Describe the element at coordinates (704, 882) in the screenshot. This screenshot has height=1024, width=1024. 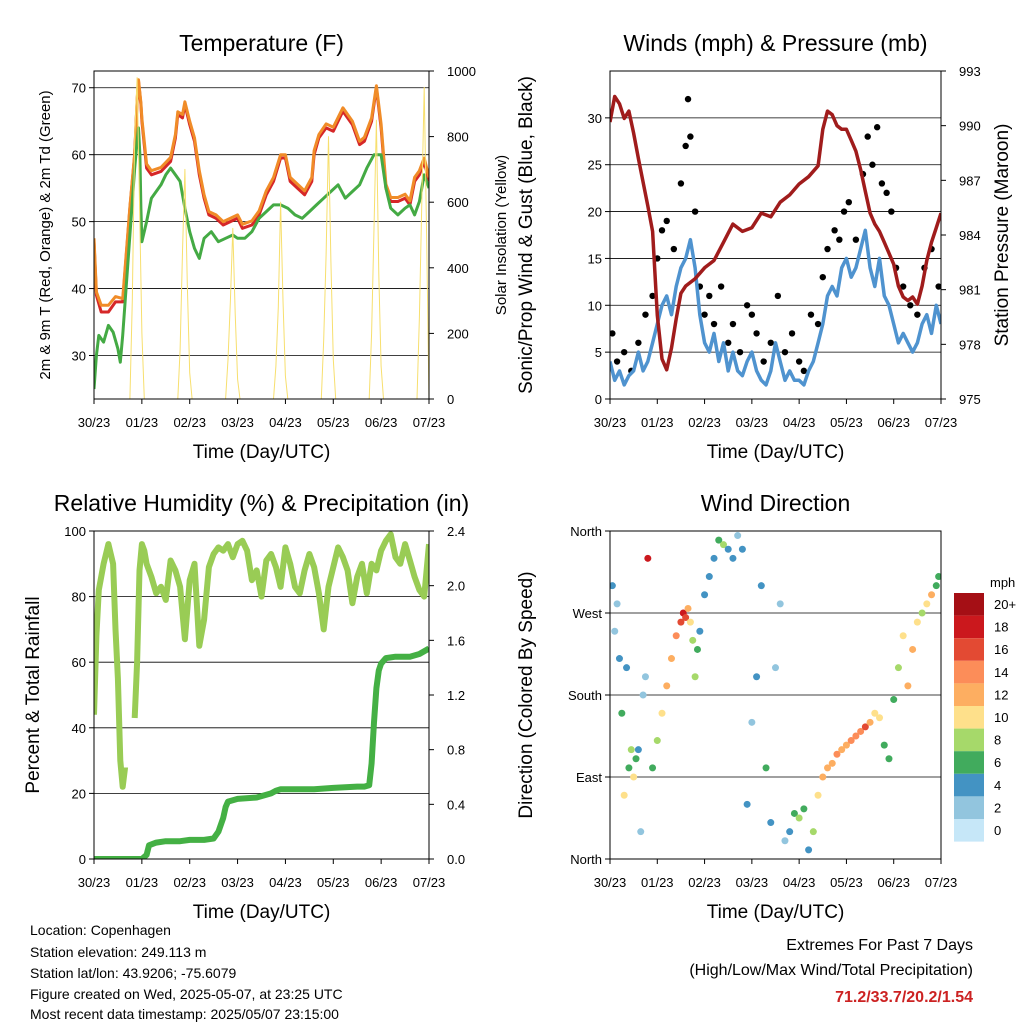
I see `wind_direction-xtick-label: 02/23` at that location.